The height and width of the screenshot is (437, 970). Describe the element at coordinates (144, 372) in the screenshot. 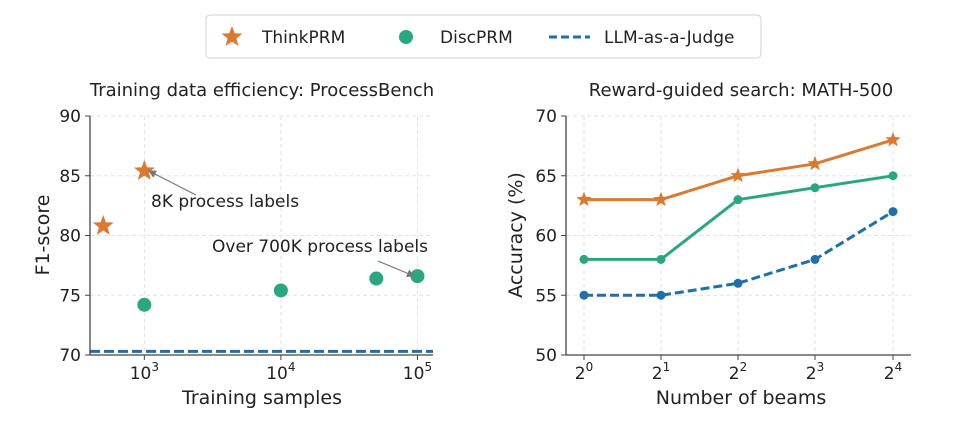

I see `left-x-tick-label: 10³` at that location.